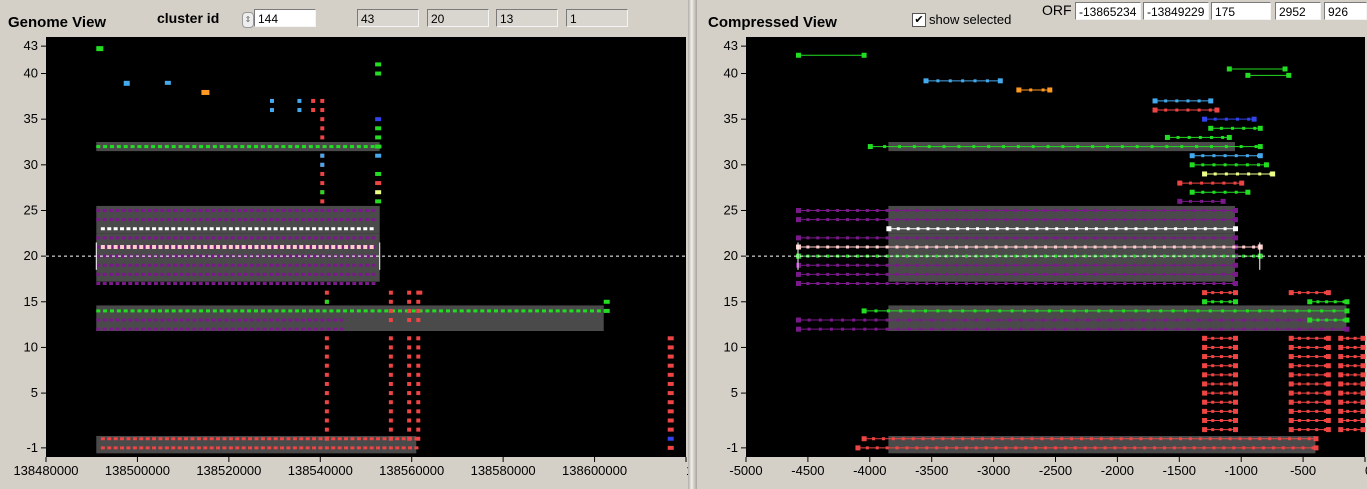 The image size is (1367, 489). What do you see at coordinates (285, 18) in the screenshot?
I see `cluster-id-input: 144` at bounding box center [285, 18].